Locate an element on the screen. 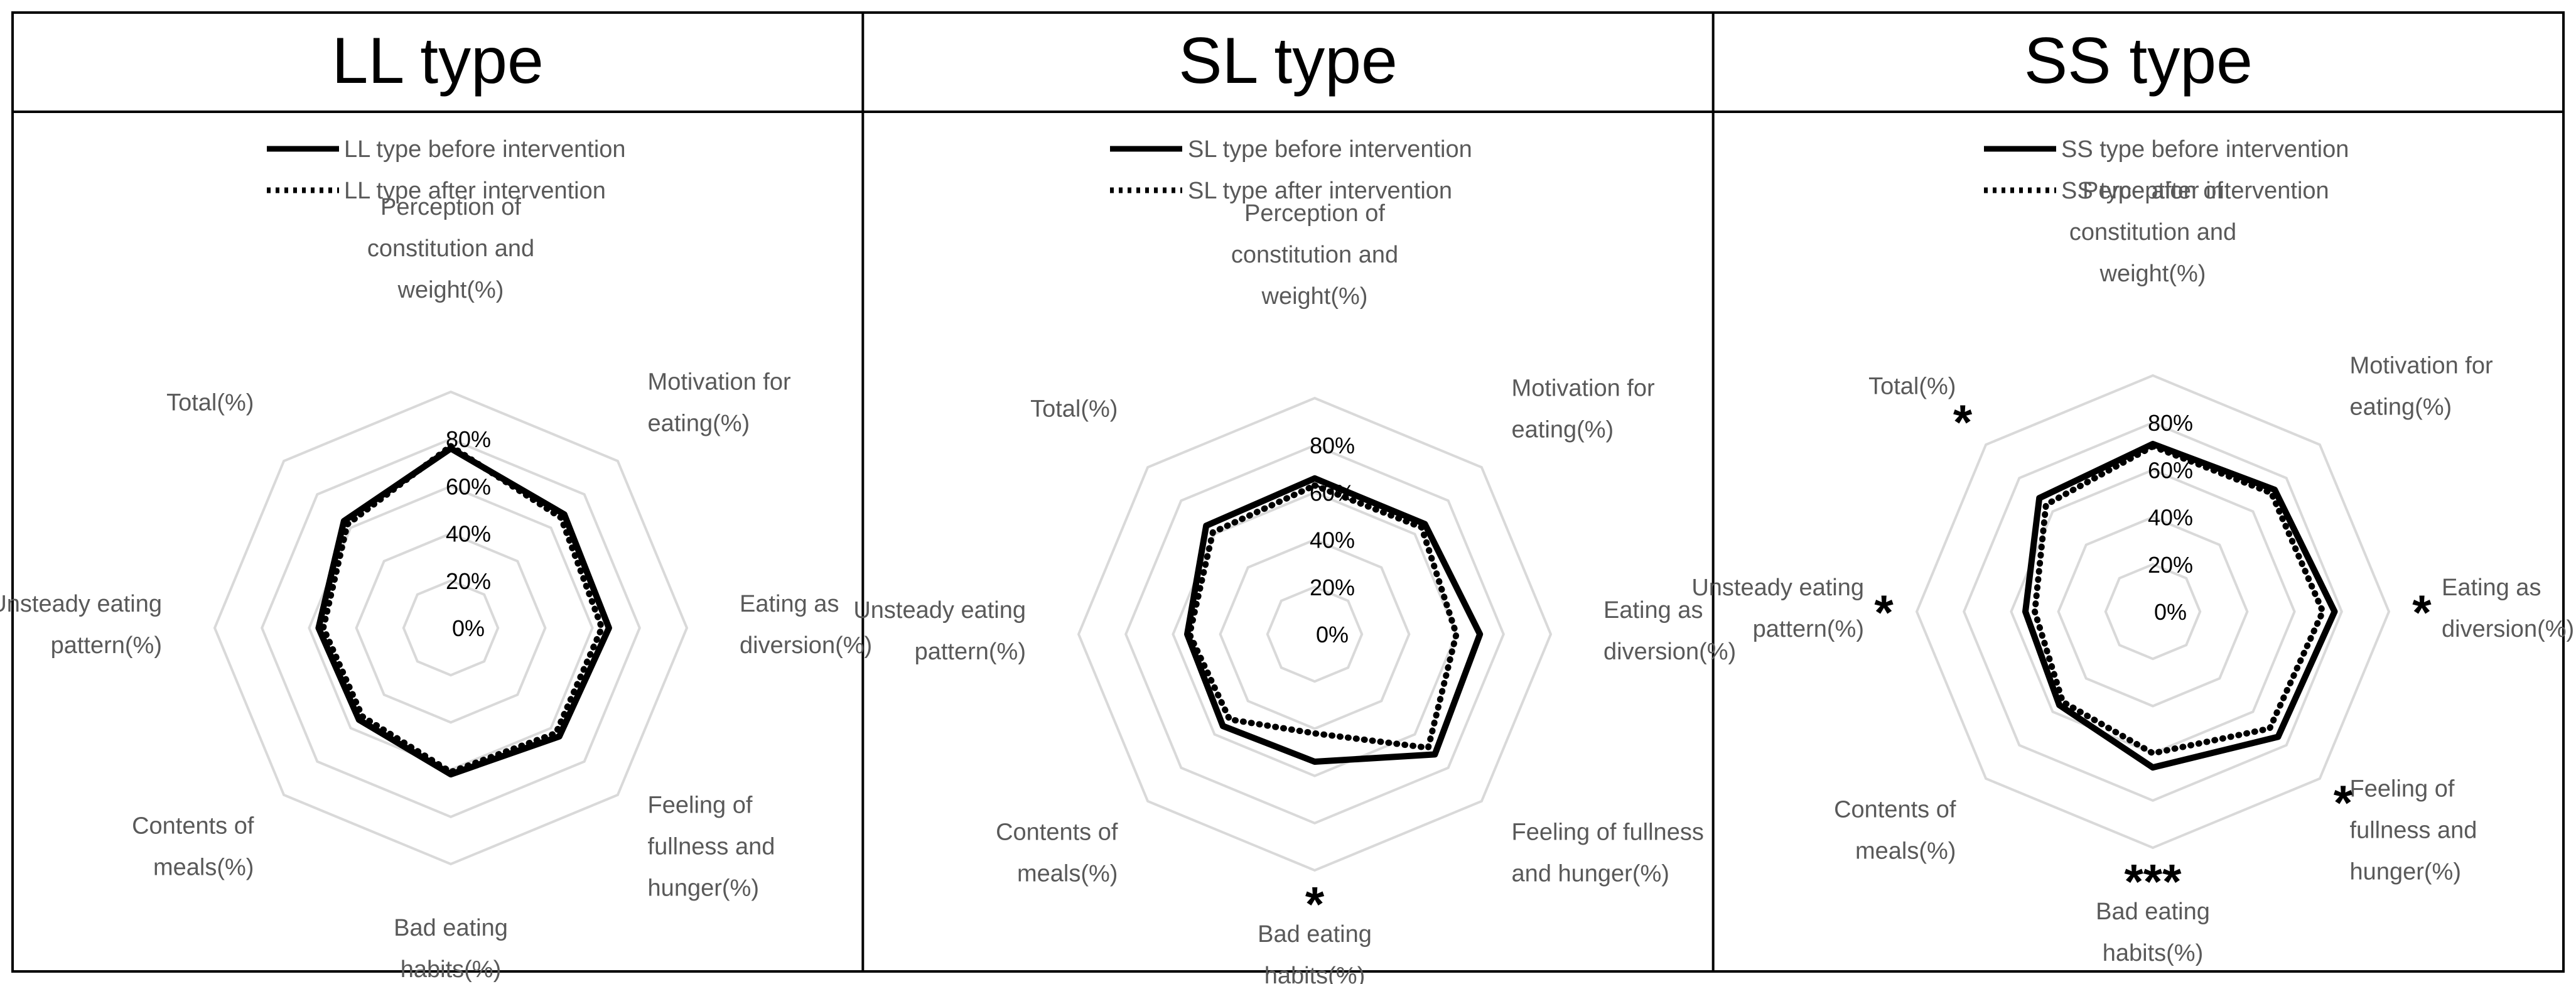 The height and width of the screenshot is (984, 2576). legend-label-after: SS type after intervention is located at coordinates (2195, 191).